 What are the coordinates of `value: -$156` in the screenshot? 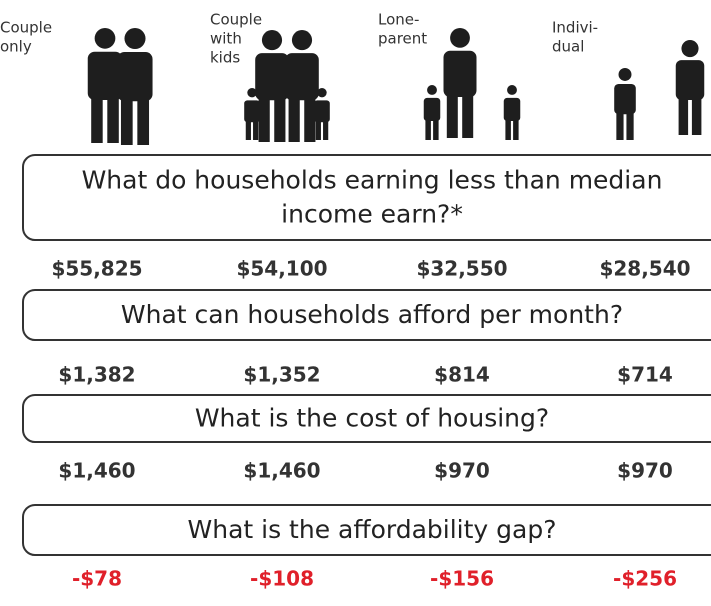 It's located at (462, 579).